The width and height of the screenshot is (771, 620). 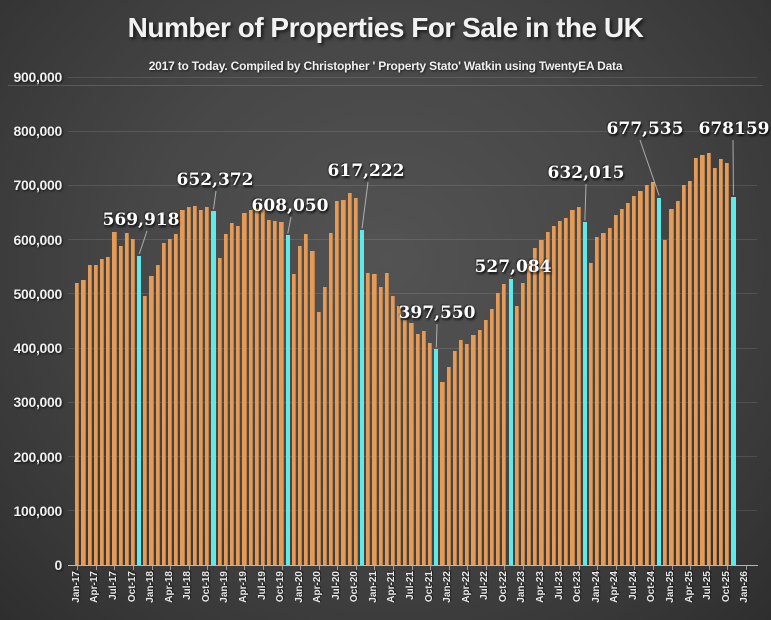 I want to click on data-label-Nov-24: 677,535, so click(x=645, y=129).